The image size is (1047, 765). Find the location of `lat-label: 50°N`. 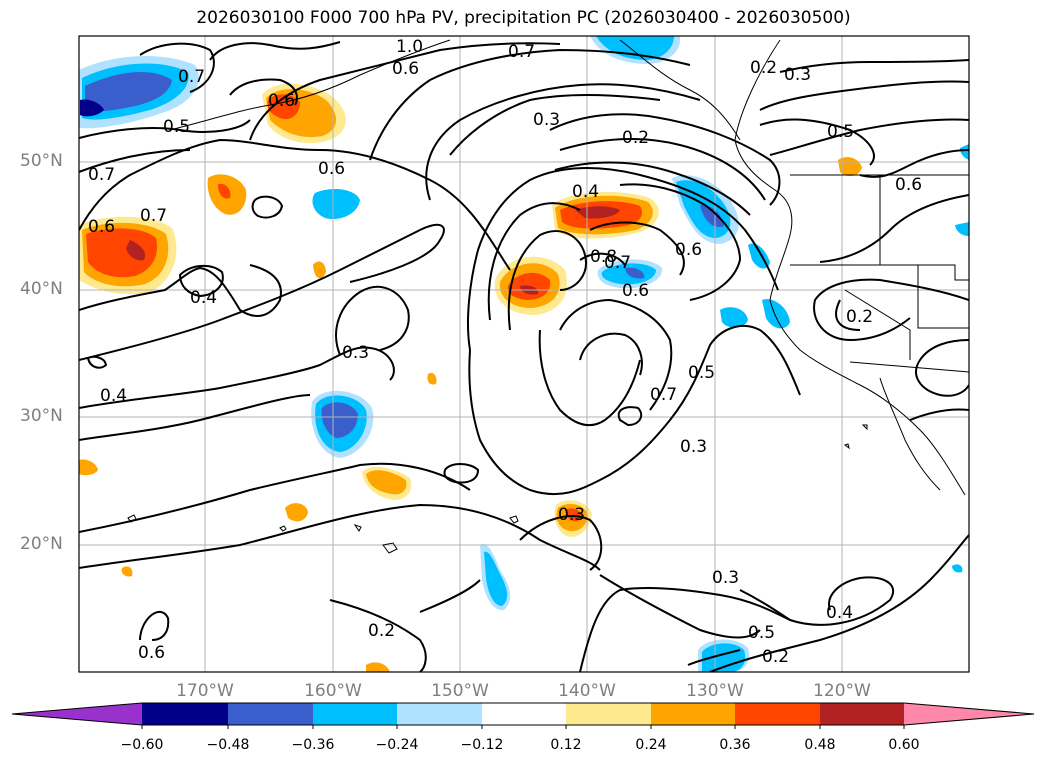

lat-label: 50°N is located at coordinates (41, 161).